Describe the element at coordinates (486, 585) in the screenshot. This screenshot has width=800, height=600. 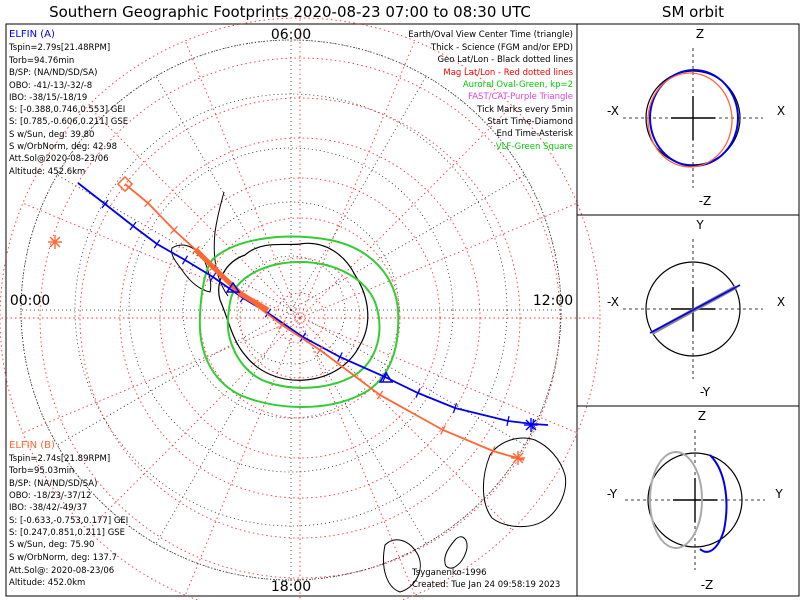
I see `created-label: Created: Tue Jan 24 09:58:19 2023` at that location.